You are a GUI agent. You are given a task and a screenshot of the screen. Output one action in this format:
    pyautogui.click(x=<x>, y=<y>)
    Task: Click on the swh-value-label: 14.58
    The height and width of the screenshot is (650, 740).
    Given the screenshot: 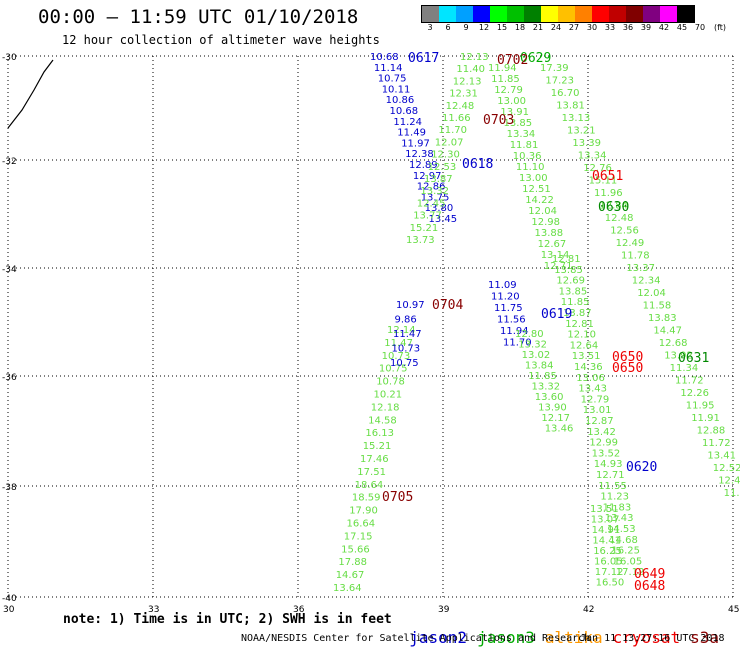 What is the action you would take?
    pyautogui.click(x=382, y=420)
    